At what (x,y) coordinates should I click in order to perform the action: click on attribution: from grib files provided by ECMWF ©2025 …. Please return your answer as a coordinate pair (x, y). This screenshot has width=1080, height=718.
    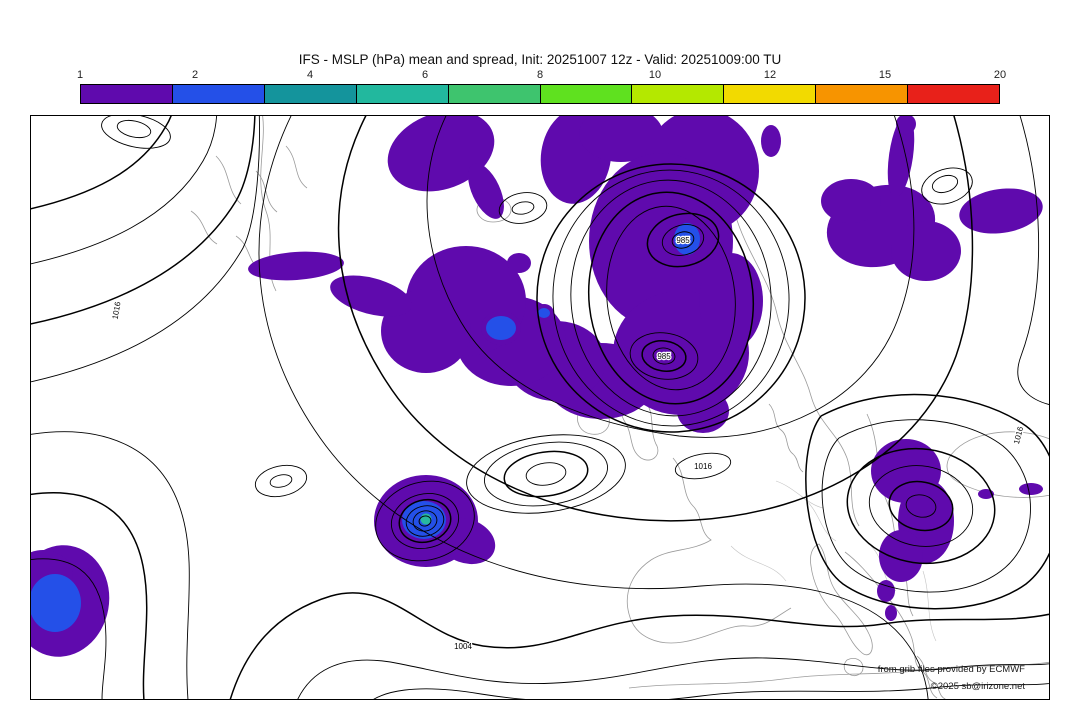
    Looking at the image, I should click on (951, 678).